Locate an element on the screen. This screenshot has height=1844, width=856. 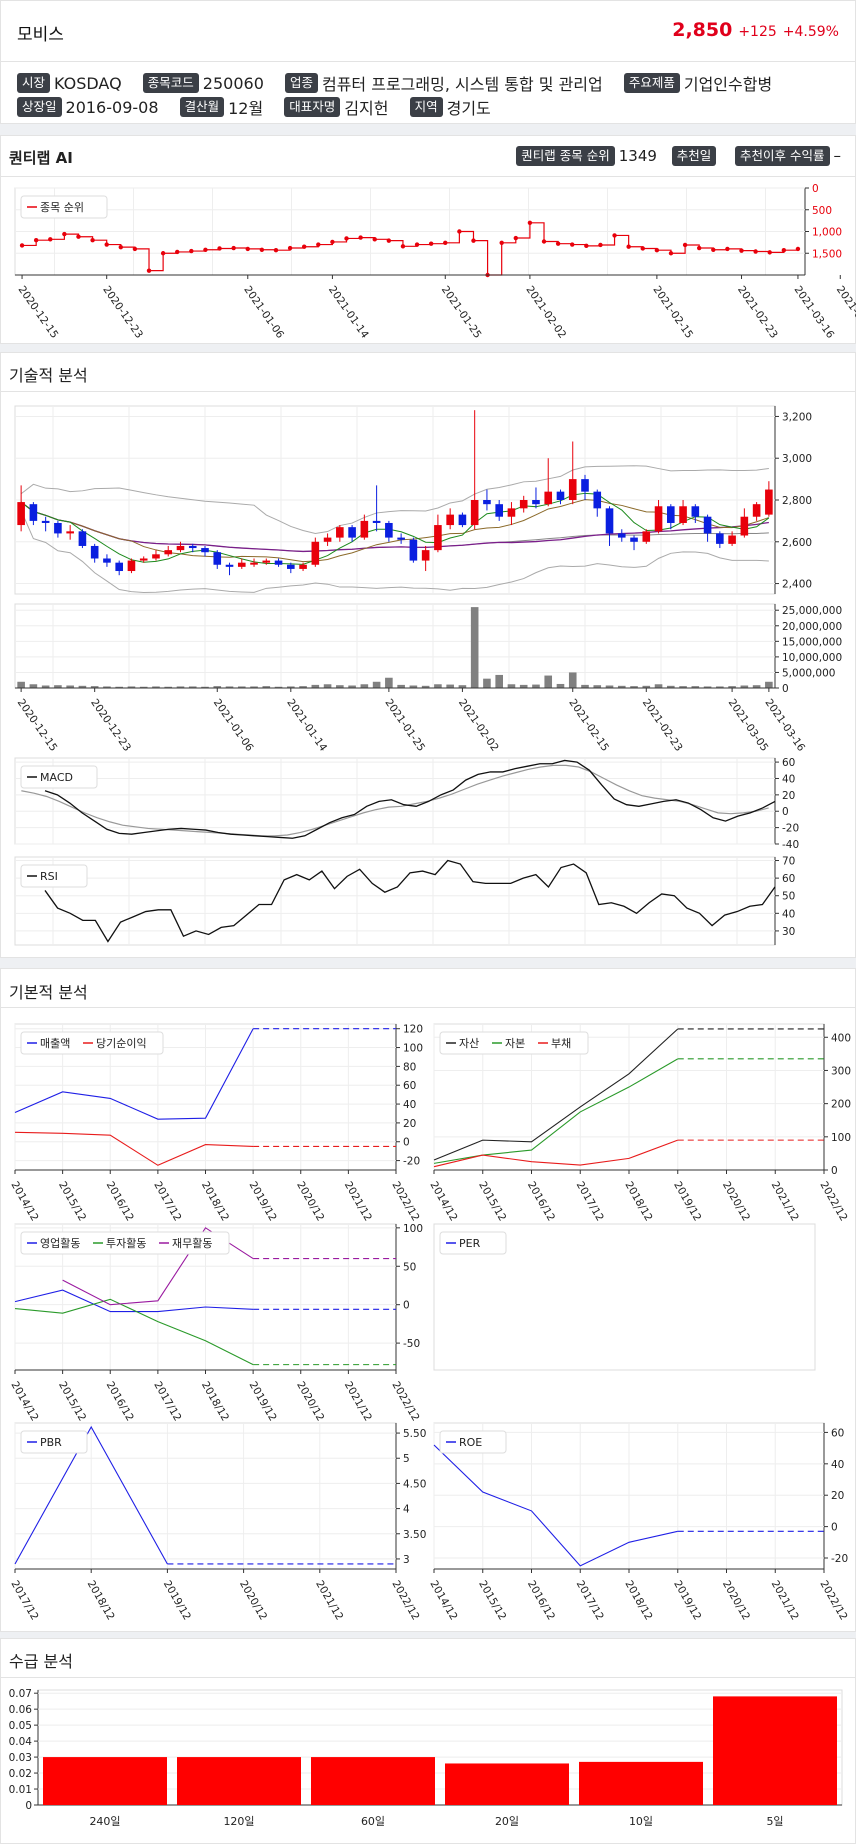
pbr-legend-label: PBR is located at coordinates (51, 1442).